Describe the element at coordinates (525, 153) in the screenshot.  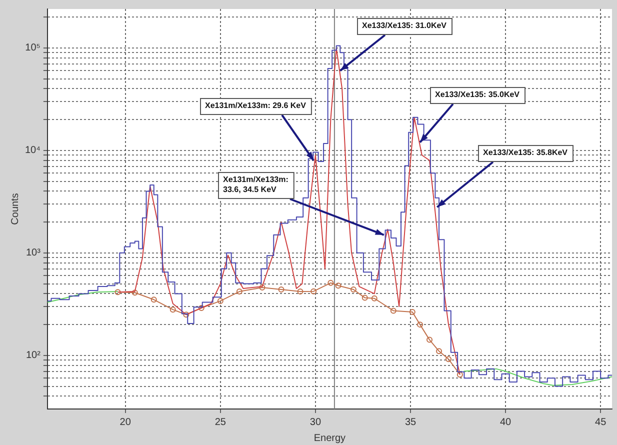
I see `annotation: Xe133/Xe135: 35.8KeV` at that location.